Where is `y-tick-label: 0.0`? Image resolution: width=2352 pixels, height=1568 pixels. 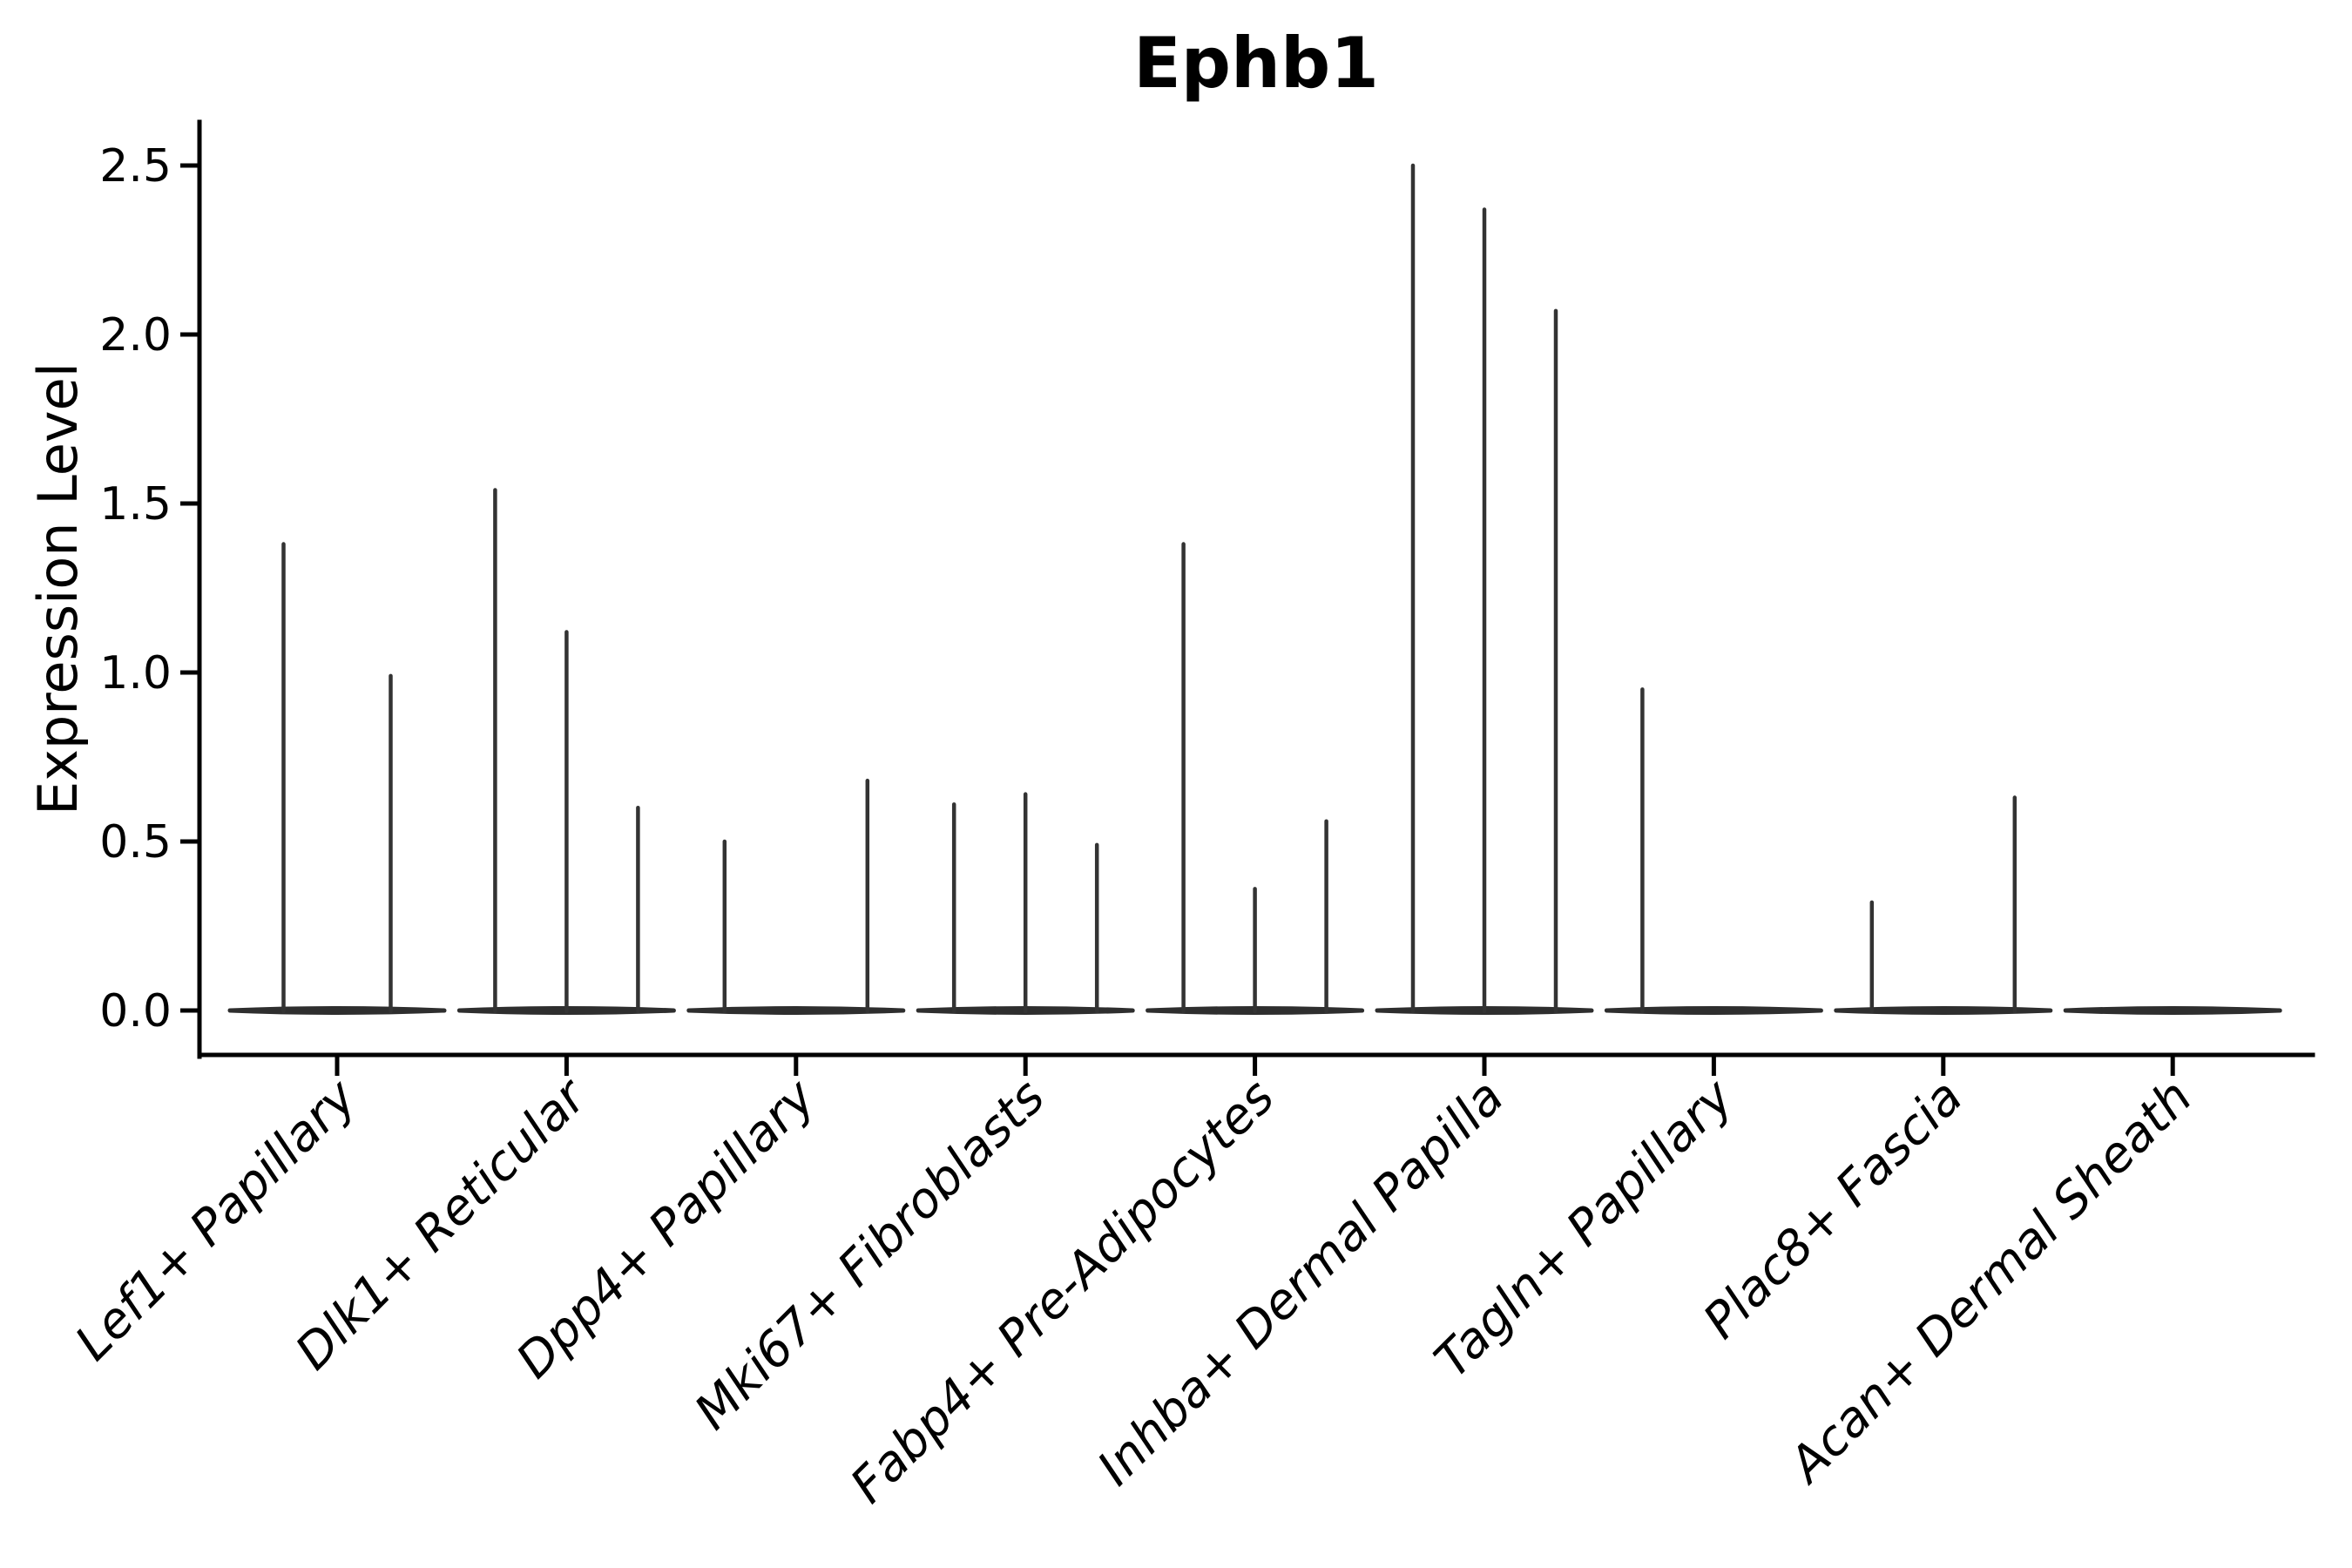 y-tick-label: 0.0 is located at coordinates (135, 1011).